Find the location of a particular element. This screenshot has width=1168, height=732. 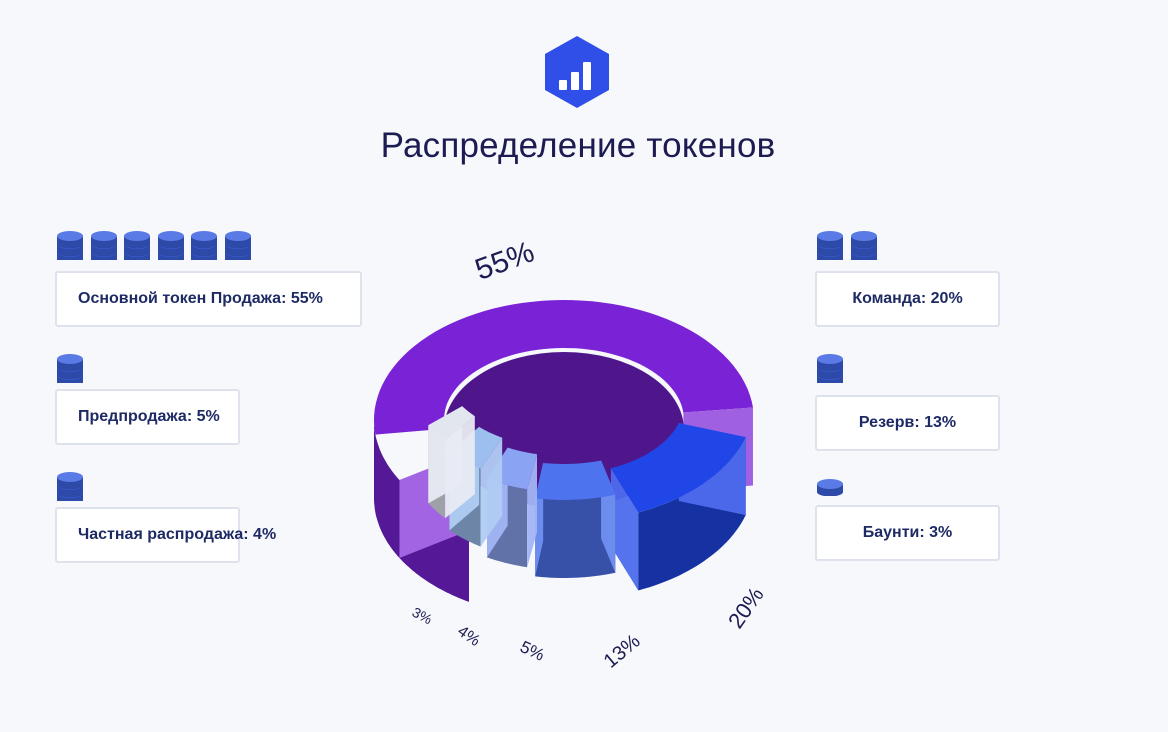

legend-presale-label: Предпродажа: 5% is located at coordinates (149, 416).